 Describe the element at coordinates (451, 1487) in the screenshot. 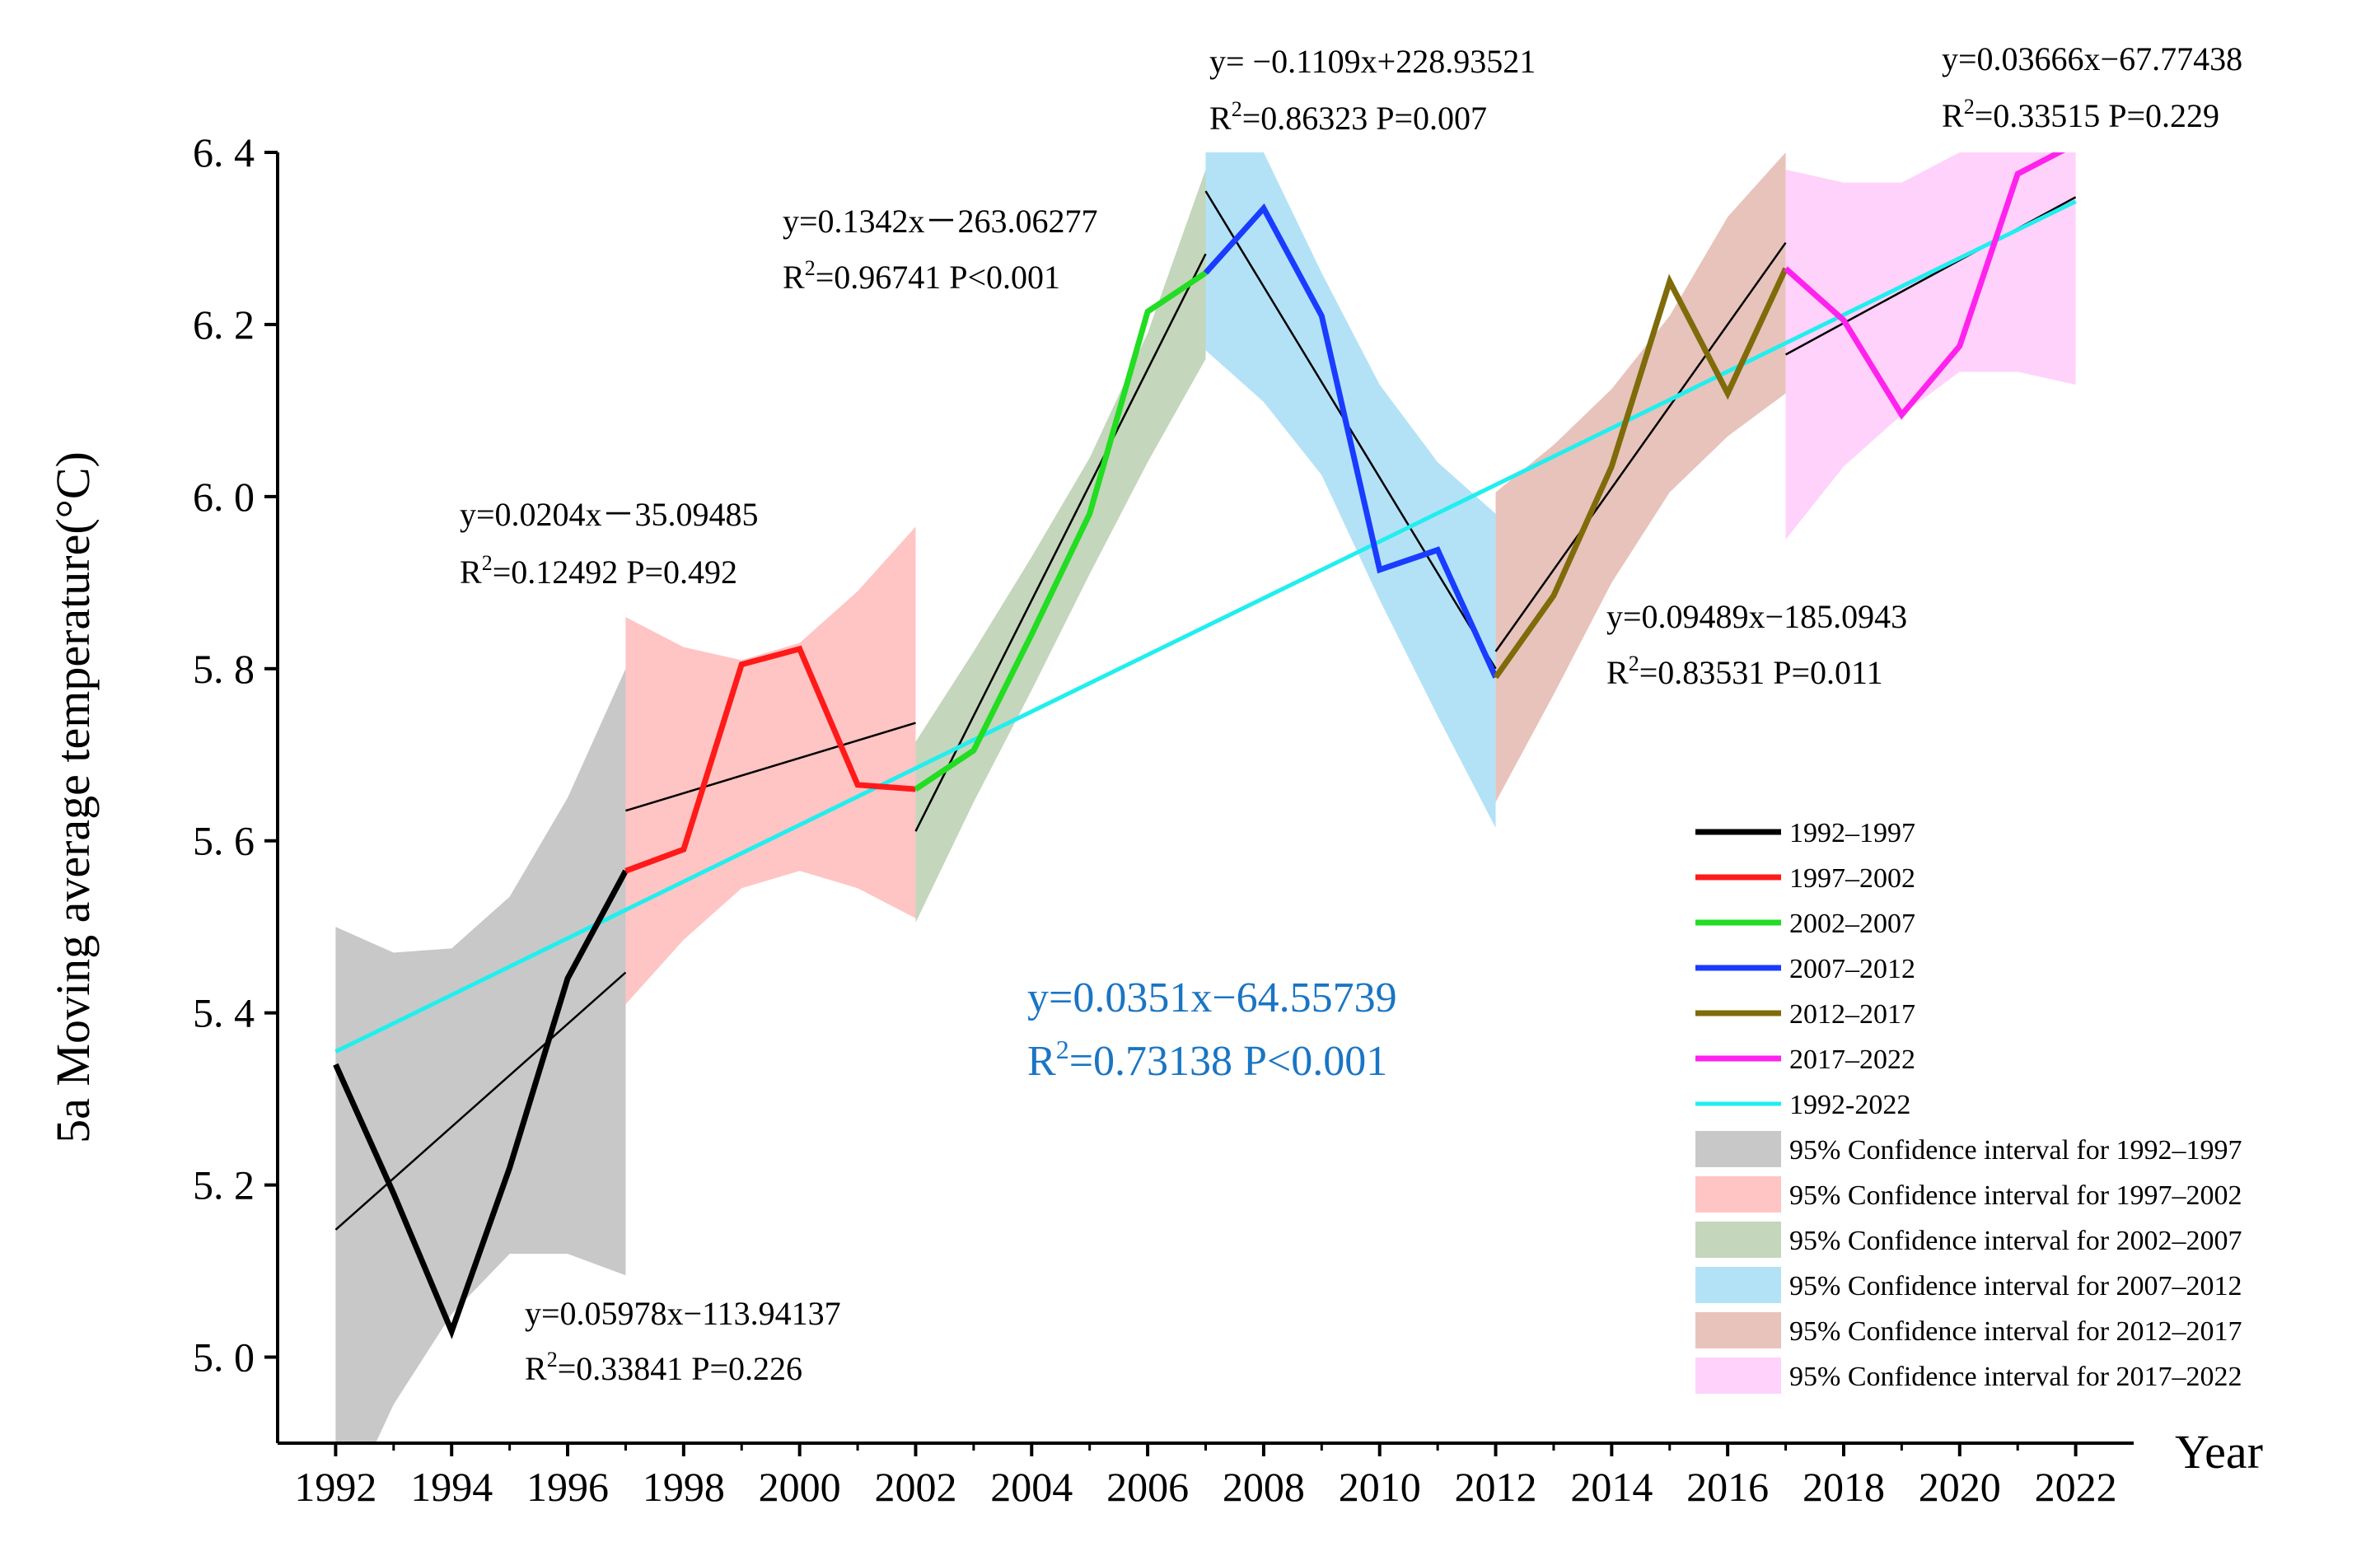

I see `x-tick-label: 1994` at that location.